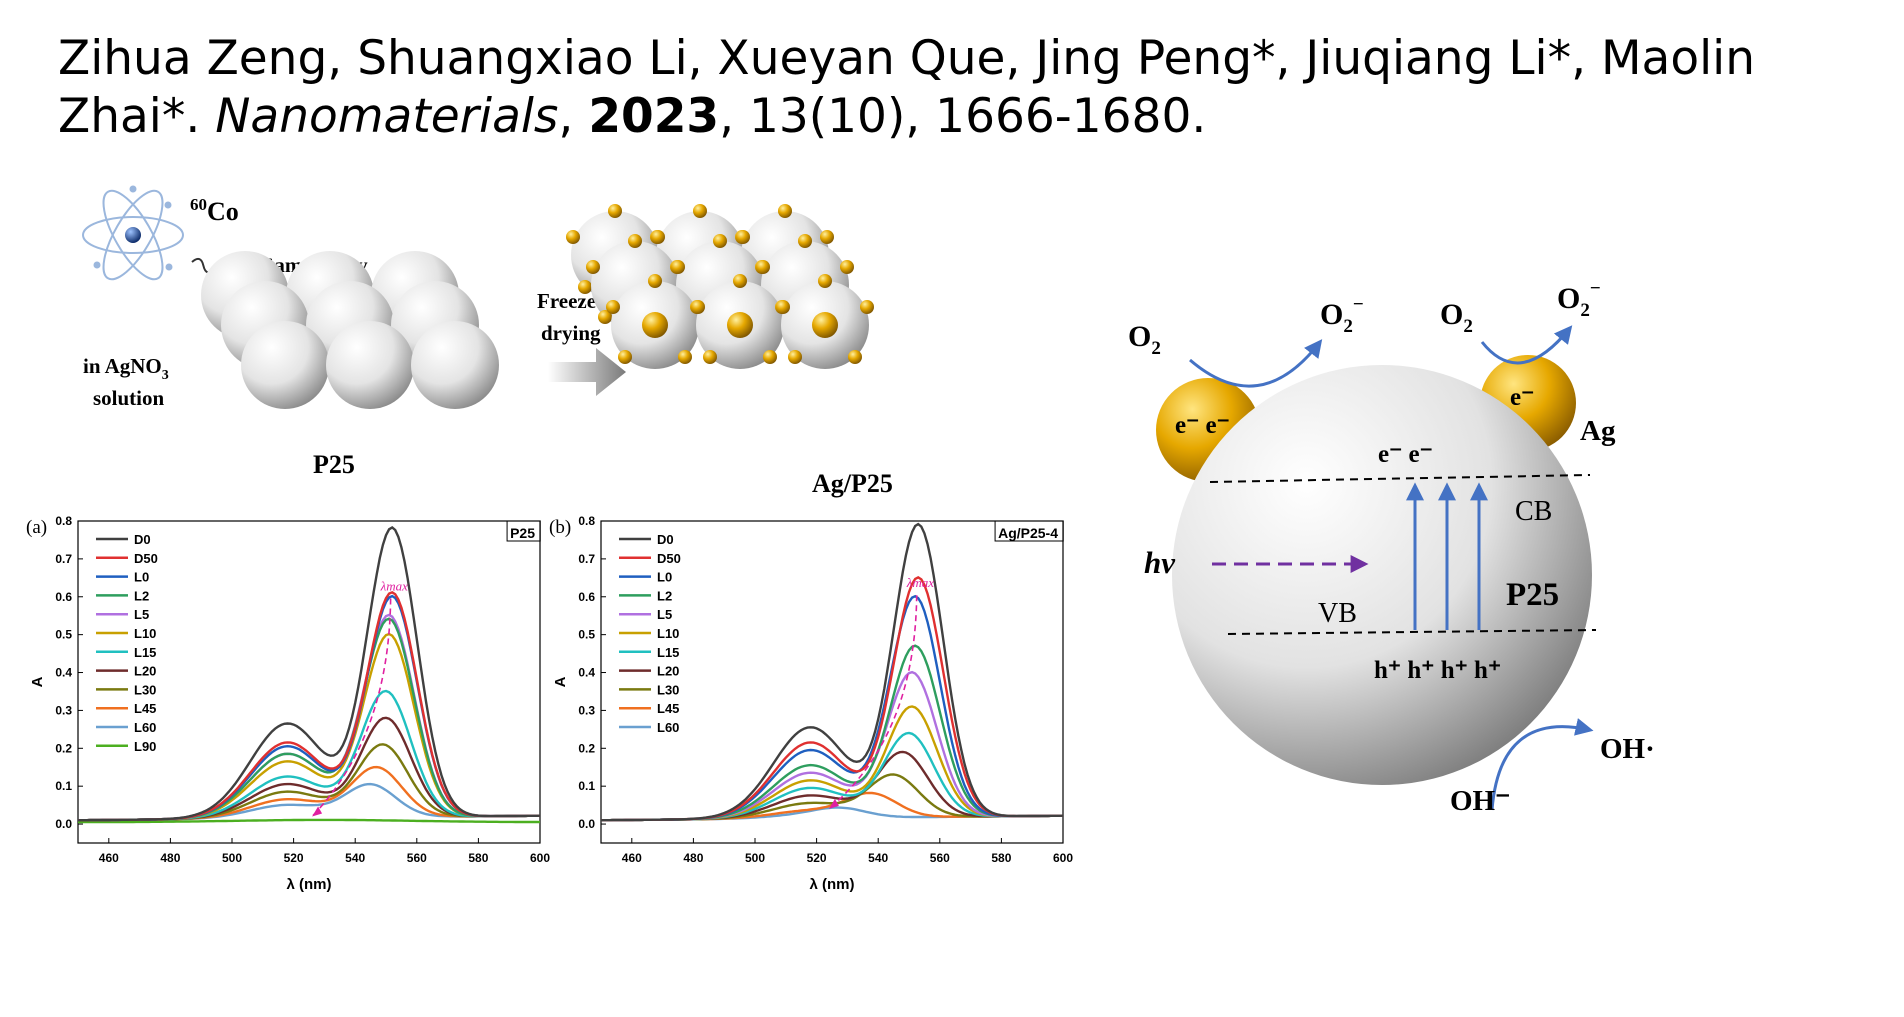 This screenshot has width=1904, height=1017. Describe the element at coordinates (1337, 613) in the screenshot. I see `vb-label: VB` at that location.